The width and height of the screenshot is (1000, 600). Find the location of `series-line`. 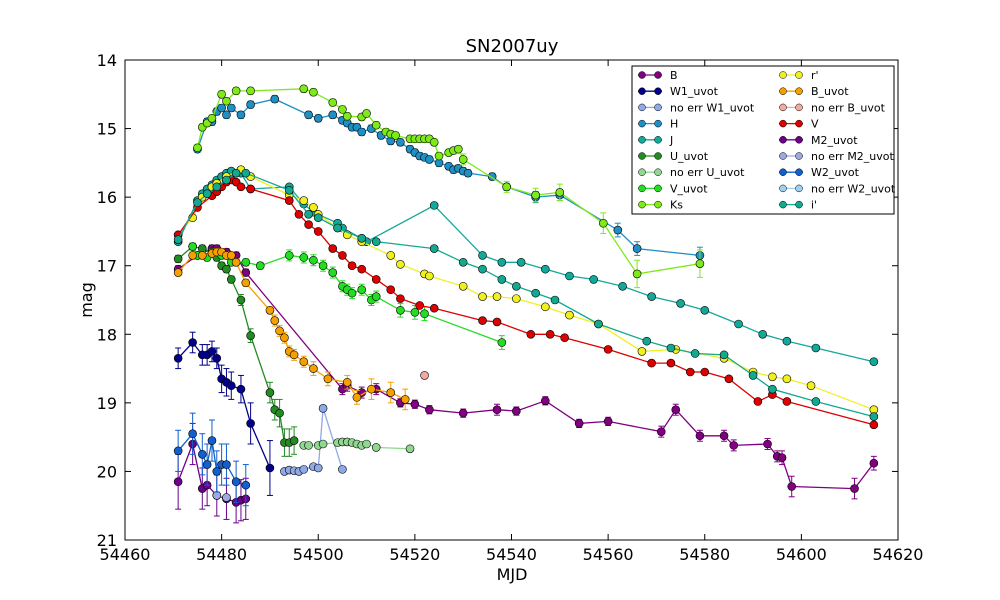

series-line is located at coordinates (224, 405).